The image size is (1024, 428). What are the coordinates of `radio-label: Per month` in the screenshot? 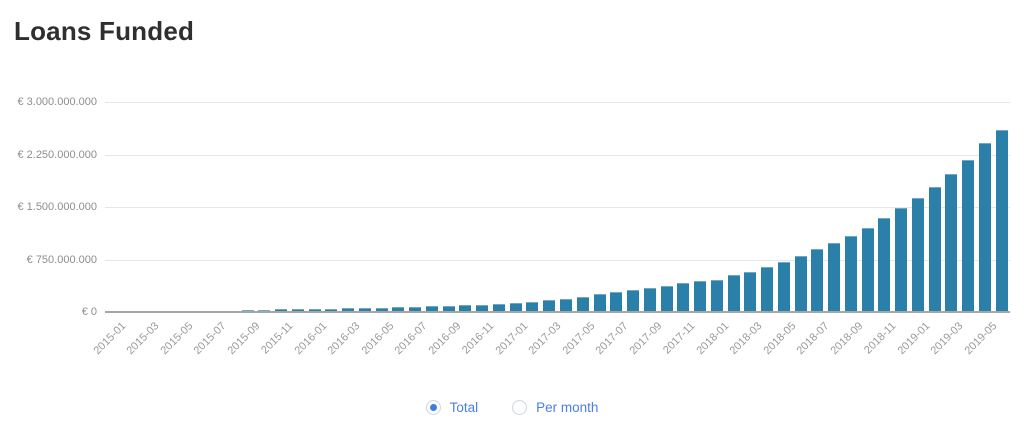 It's located at (567, 407).